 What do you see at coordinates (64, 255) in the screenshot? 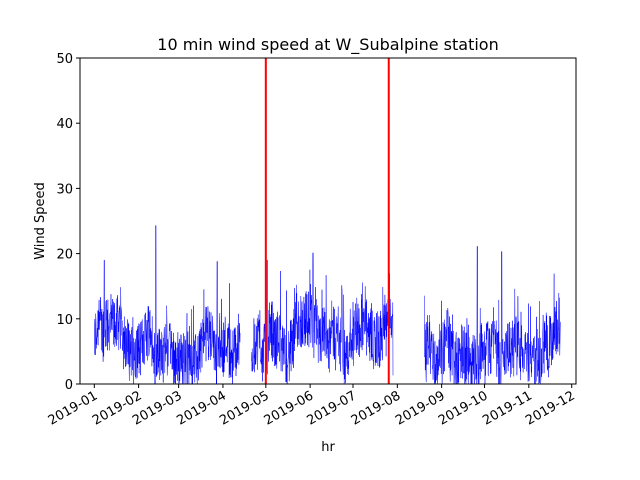
I see `y-tick-label: 20` at bounding box center [64, 255].